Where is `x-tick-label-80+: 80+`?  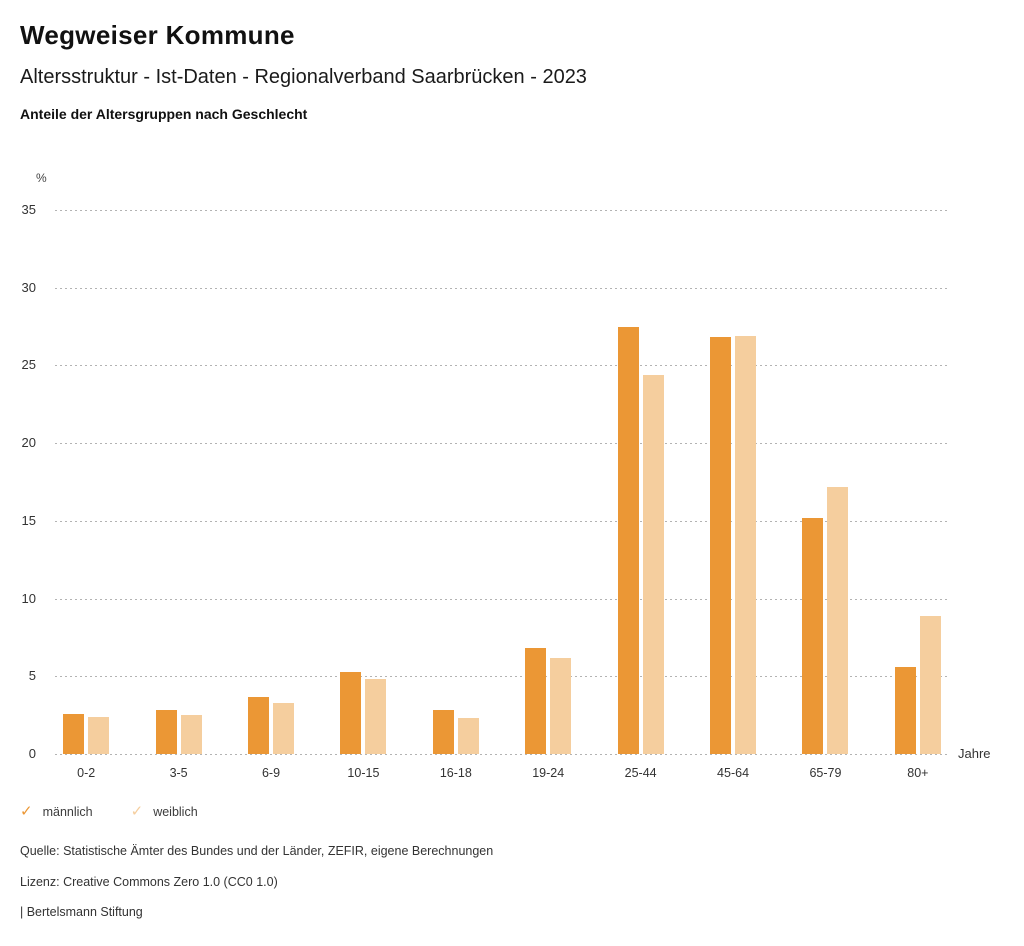
x-tick-label-80+: 80+ is located at coordinates (918, 773).